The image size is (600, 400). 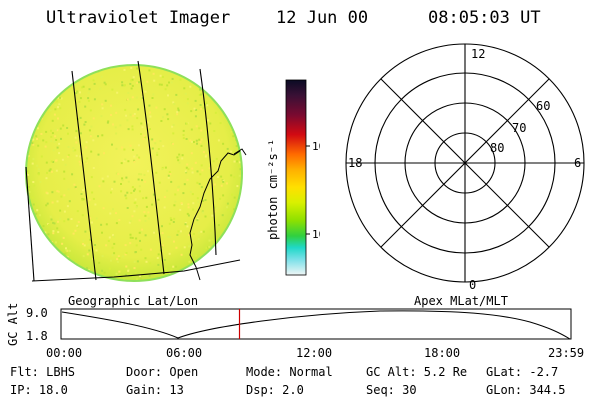 What do you see at coordinates (316, 234) in the screenshot?
I see `colorbar-tick-label-10: 10` at bounding box center [316, 234].